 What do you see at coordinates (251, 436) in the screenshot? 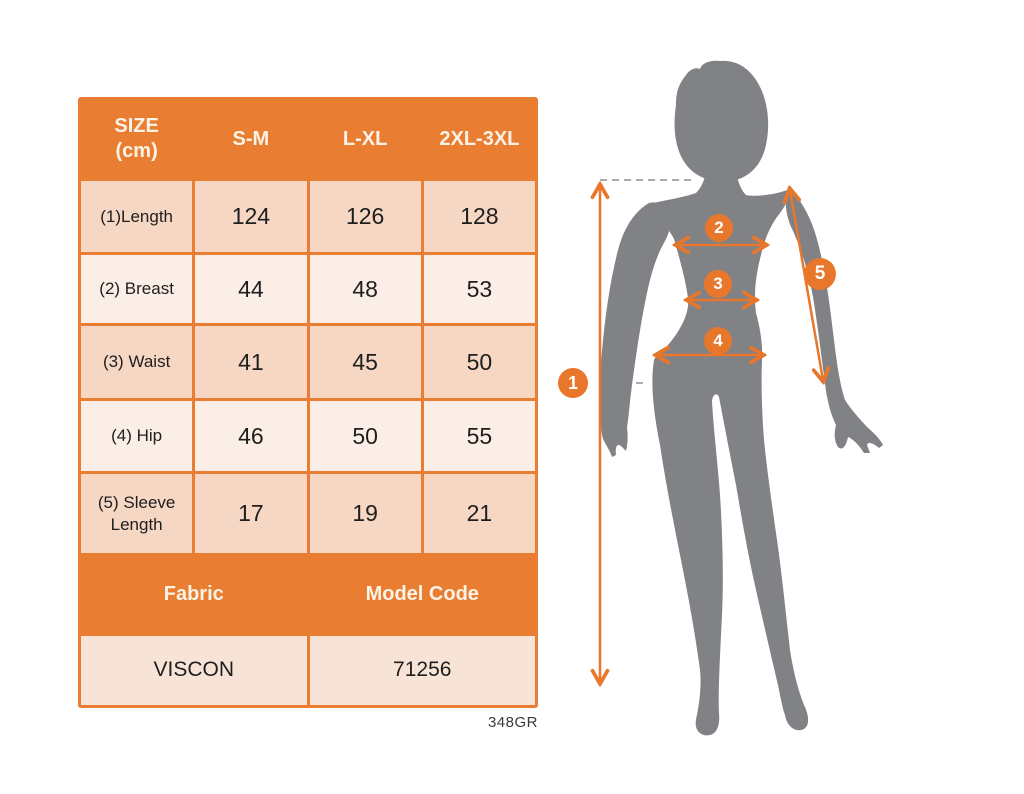
I see `row-hip-value-sm: 46` at bounding box center [251, 436].